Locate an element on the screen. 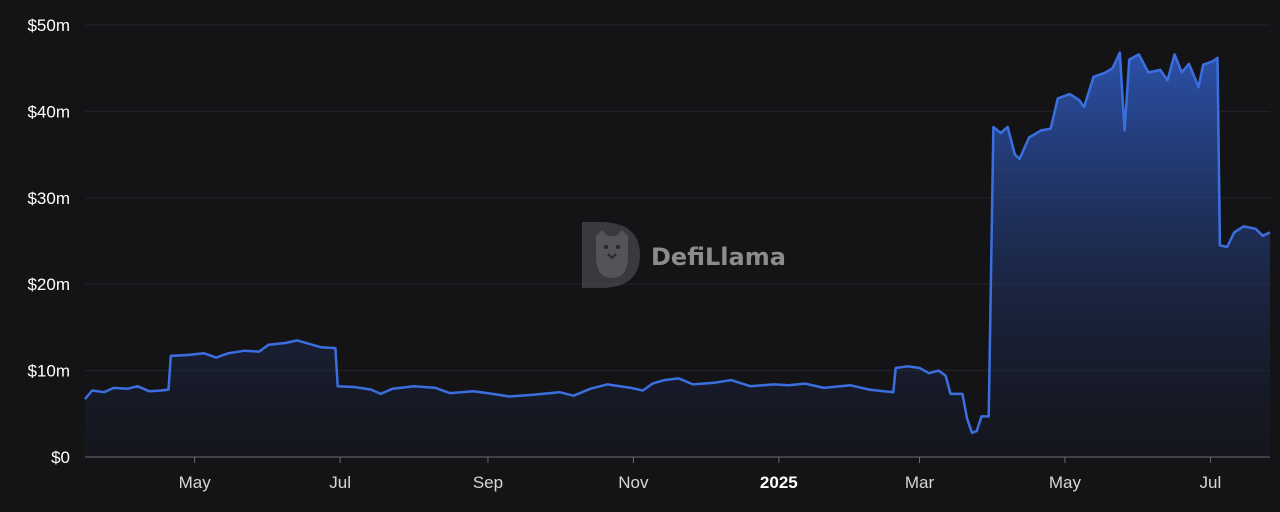 Image resolution: width=1280 pixels, height=512 pixels. y-tick-label: $30m is located at coordinates (48, 198).